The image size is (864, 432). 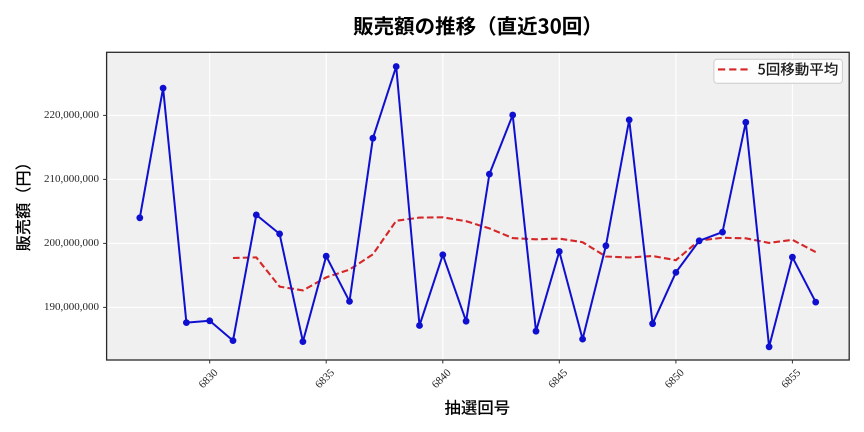 I want to click on svg-text: 200,000,000, so click(x=72, y=243).